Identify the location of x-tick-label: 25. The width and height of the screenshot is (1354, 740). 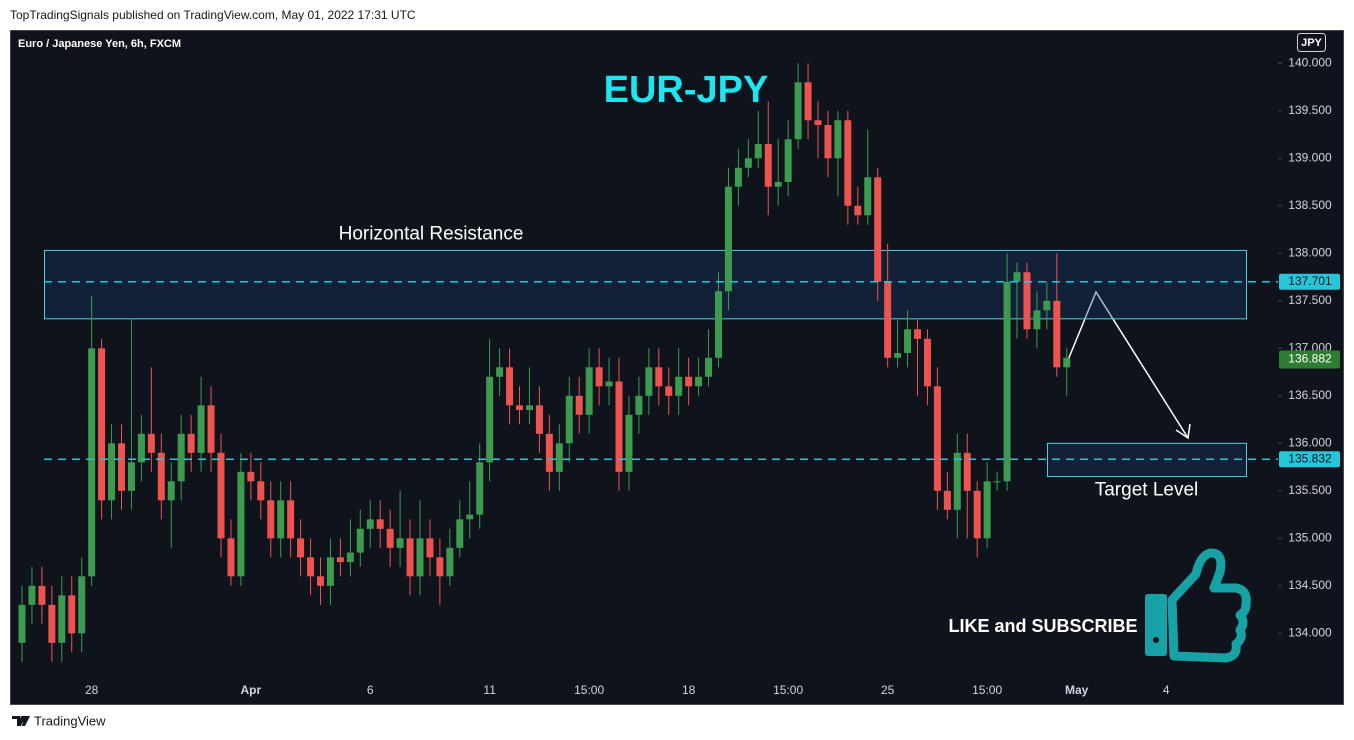
(888, 690).